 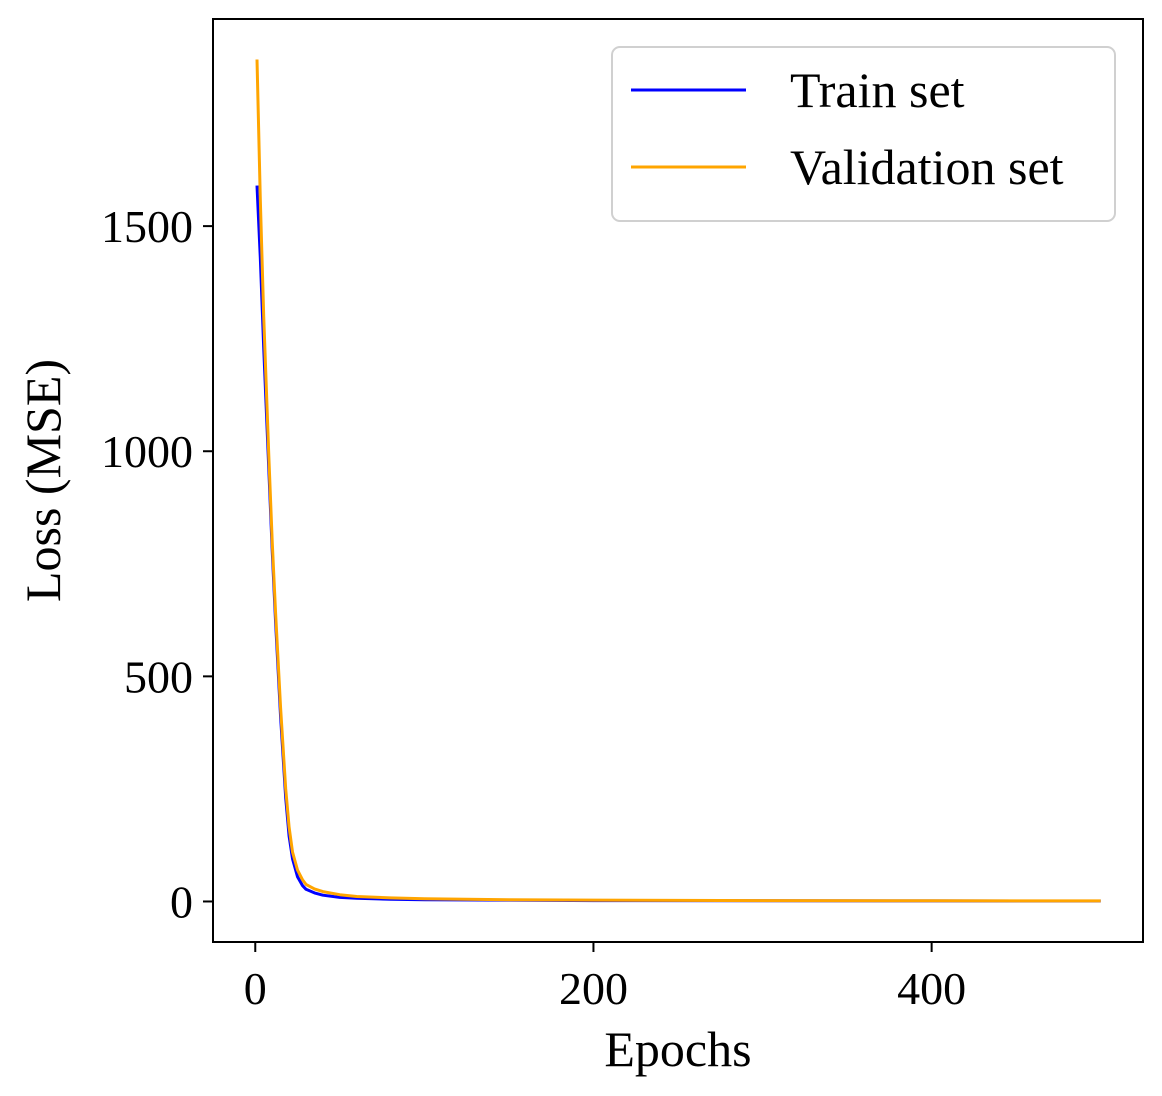 What do you see at coordinates (863, 134) in the screenshot?
I see `legend: Train set Validation set` at bounding box center [863, 134].